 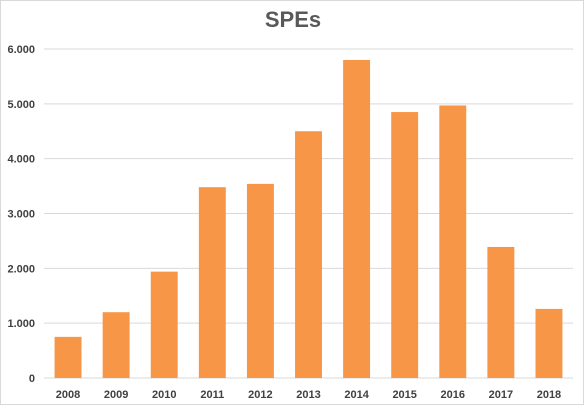 I want to click on bar-2014, so click(x=357, y=218).